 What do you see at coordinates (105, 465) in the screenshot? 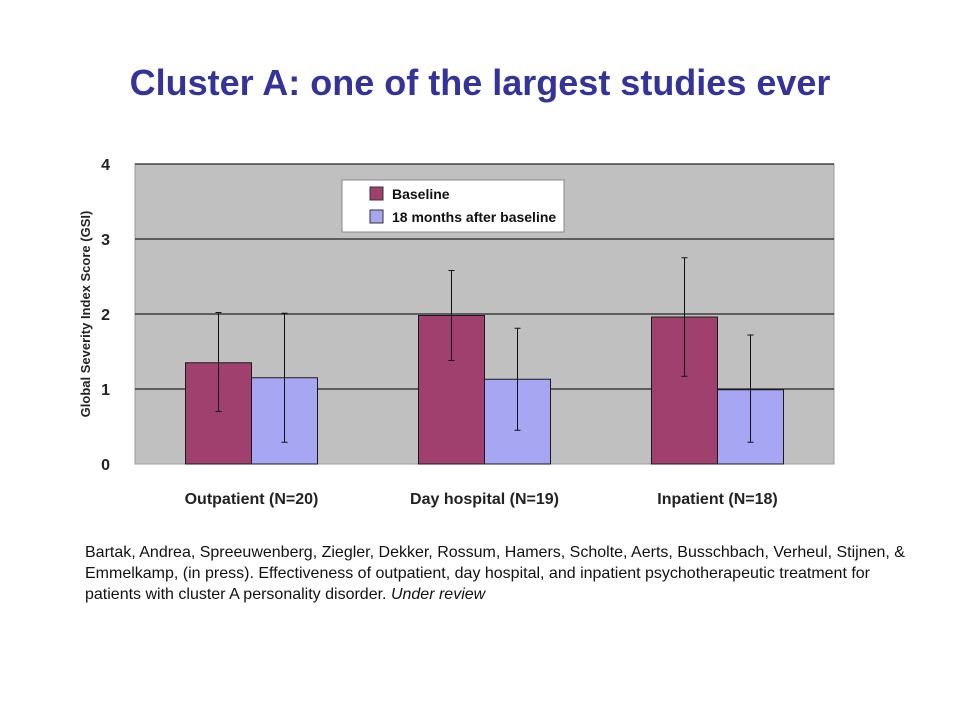
I see `y-tick-label: 0` at bounding box center [105, 465].